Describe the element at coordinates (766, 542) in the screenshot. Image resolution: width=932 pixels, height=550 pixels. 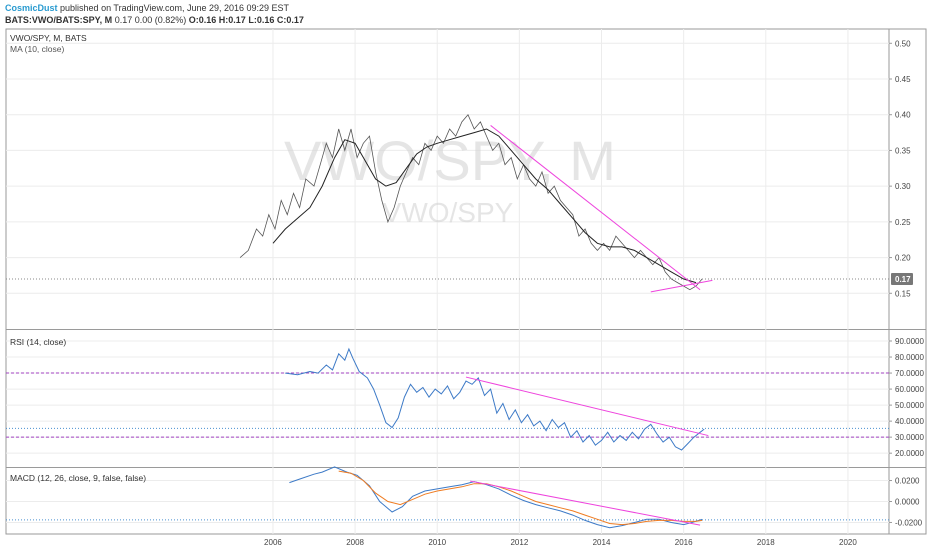
I see `time-tick-label: 2018` at that location.